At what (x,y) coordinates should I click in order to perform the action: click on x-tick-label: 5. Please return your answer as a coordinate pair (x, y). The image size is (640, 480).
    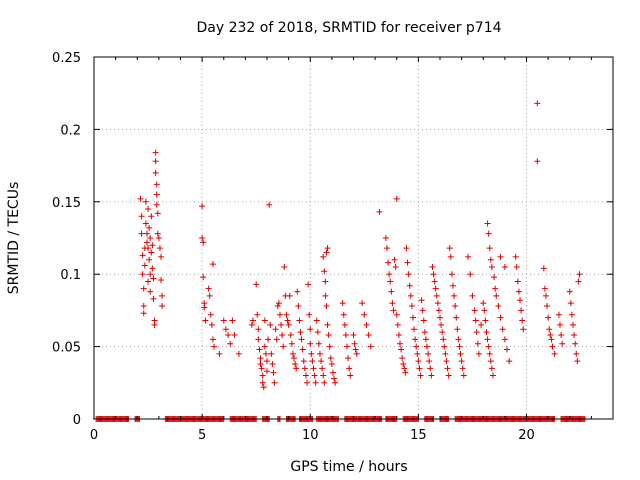
    Looking at the image, I should click on (202, 435).